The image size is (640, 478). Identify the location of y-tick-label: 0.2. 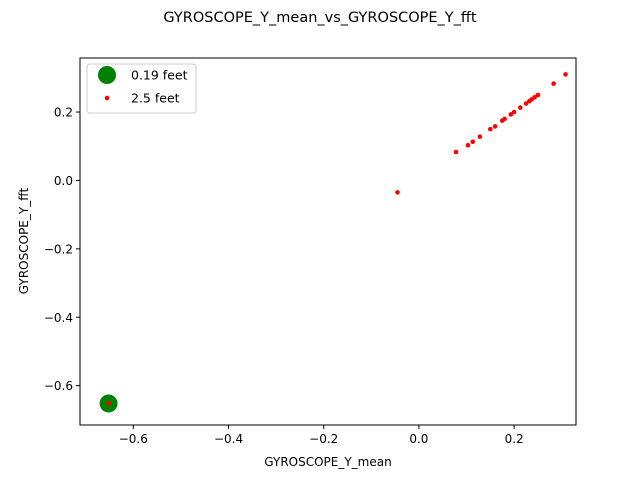
(63, 113).